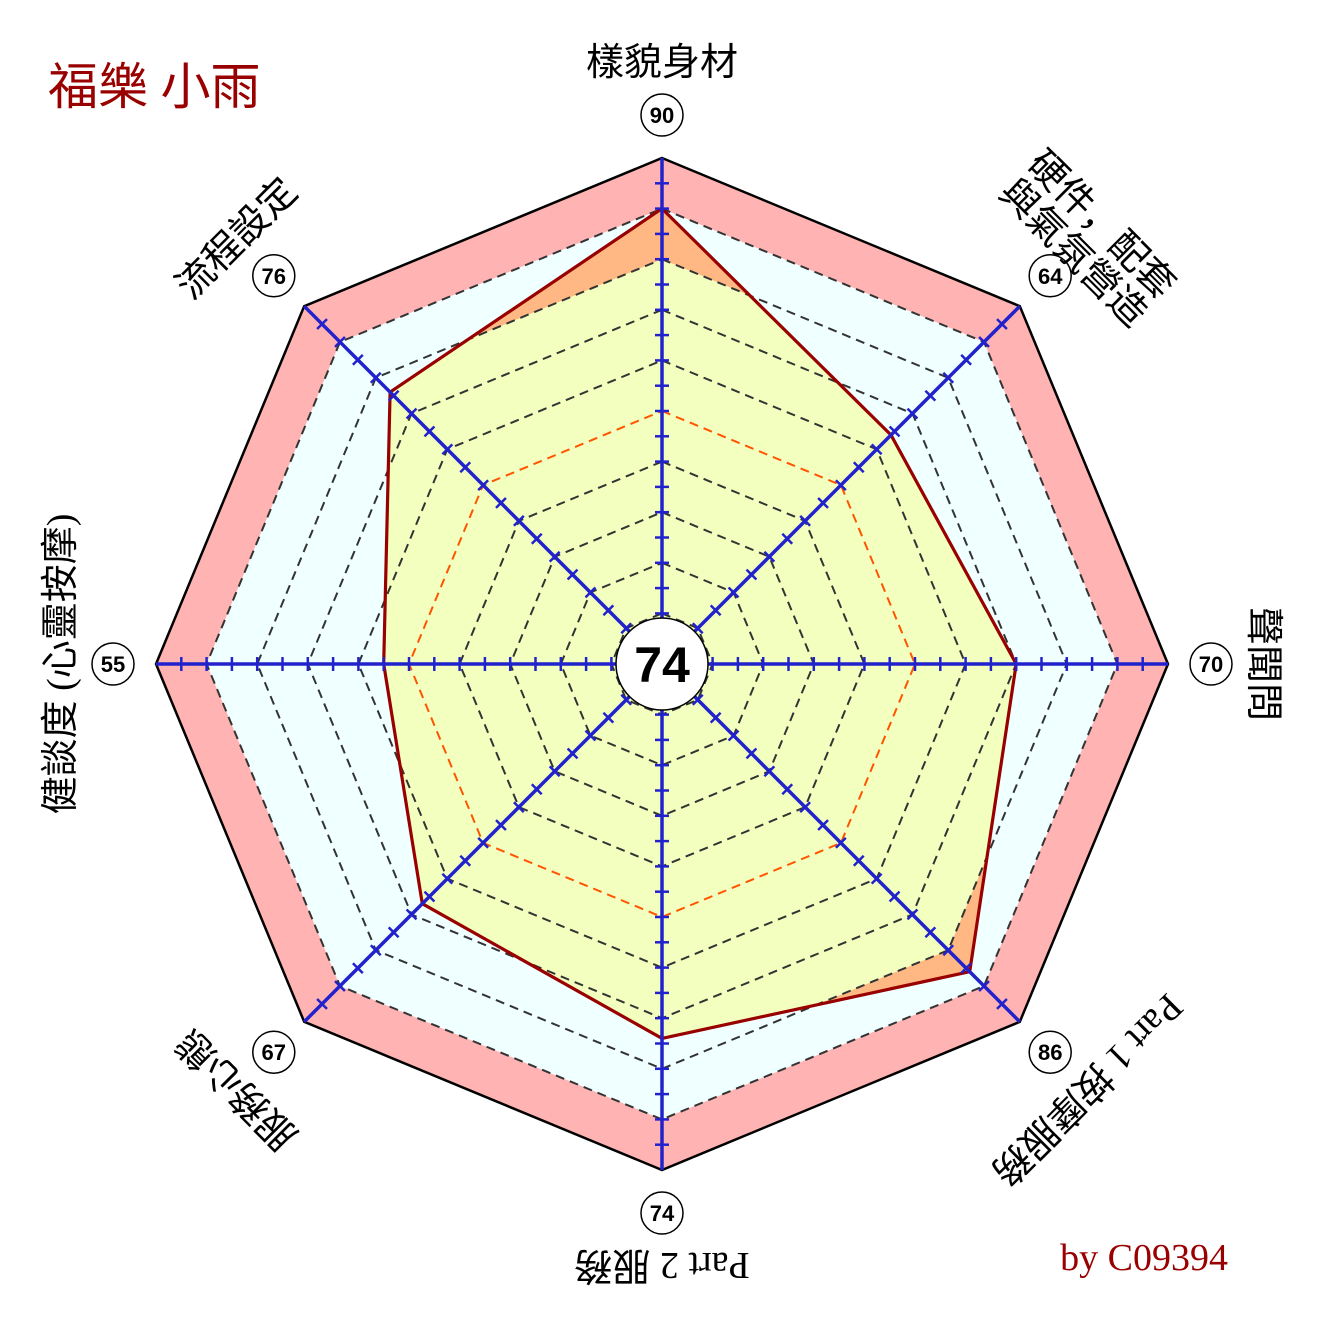  I want to click on value-label: 74, so click(662, 1213).